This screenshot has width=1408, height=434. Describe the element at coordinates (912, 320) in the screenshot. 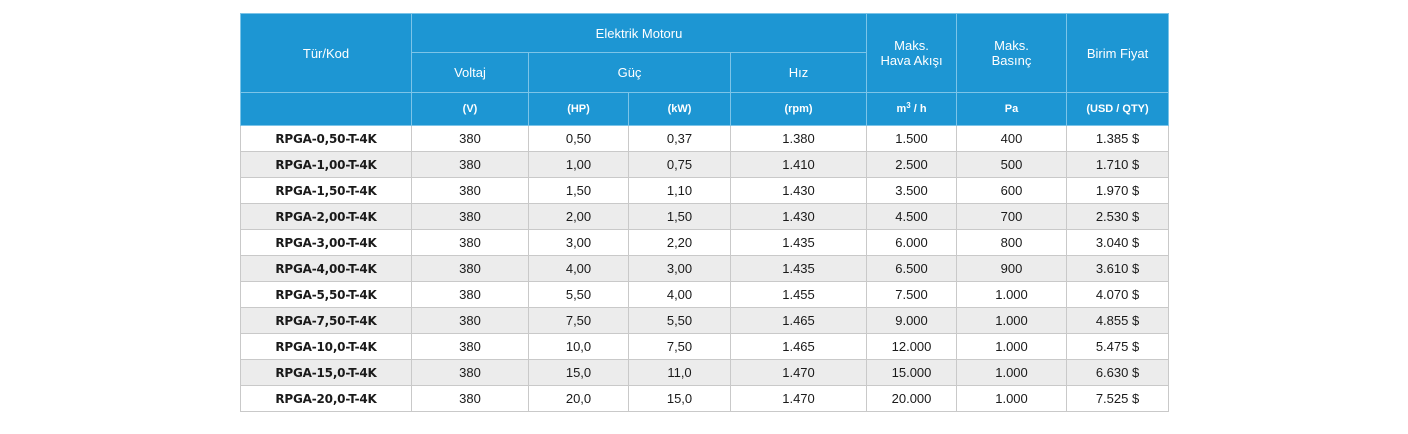

I see `airflow-cell: 9.000` at that location.